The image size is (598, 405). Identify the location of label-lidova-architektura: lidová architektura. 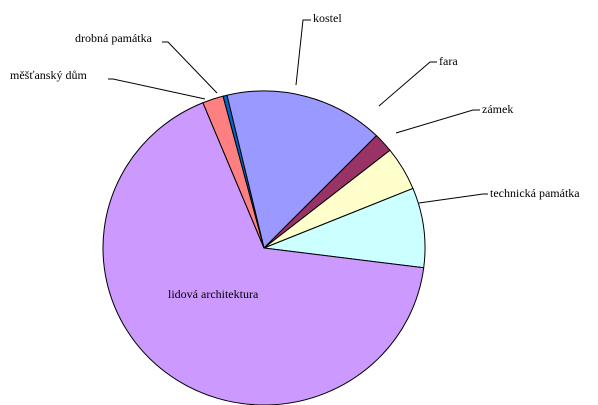
(213, 294).